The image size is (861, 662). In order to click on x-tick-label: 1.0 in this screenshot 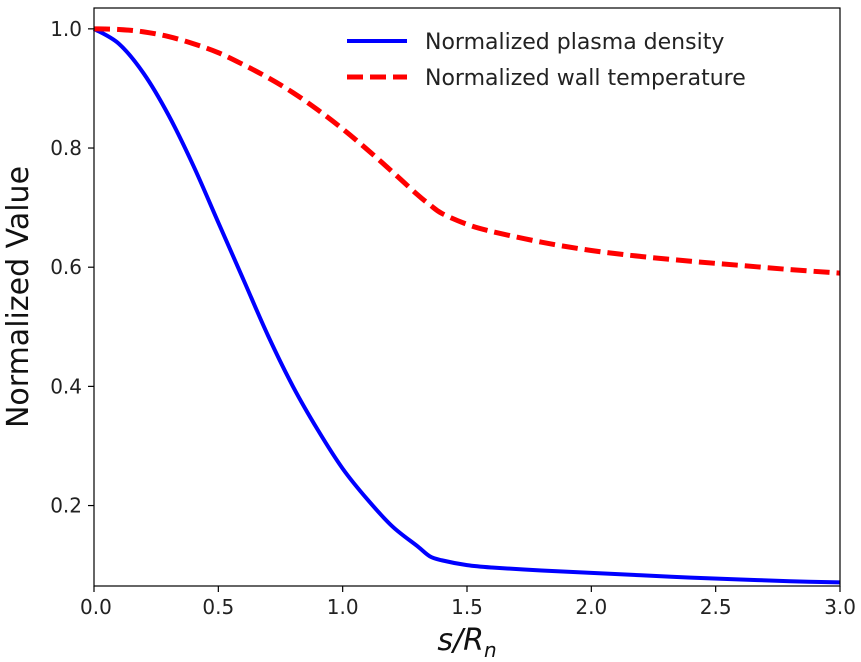, I will do `click(343, 607)`.